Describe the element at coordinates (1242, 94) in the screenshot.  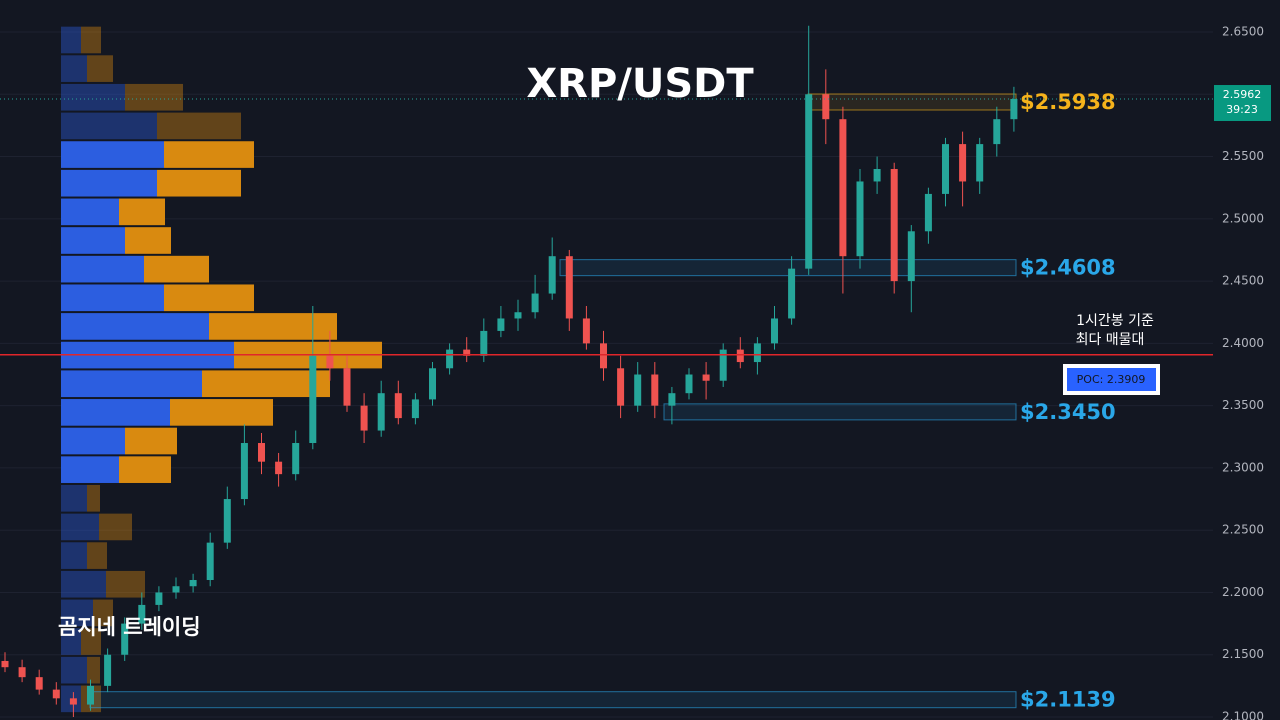
I see `price-tag-value: 2.5962` at that location.